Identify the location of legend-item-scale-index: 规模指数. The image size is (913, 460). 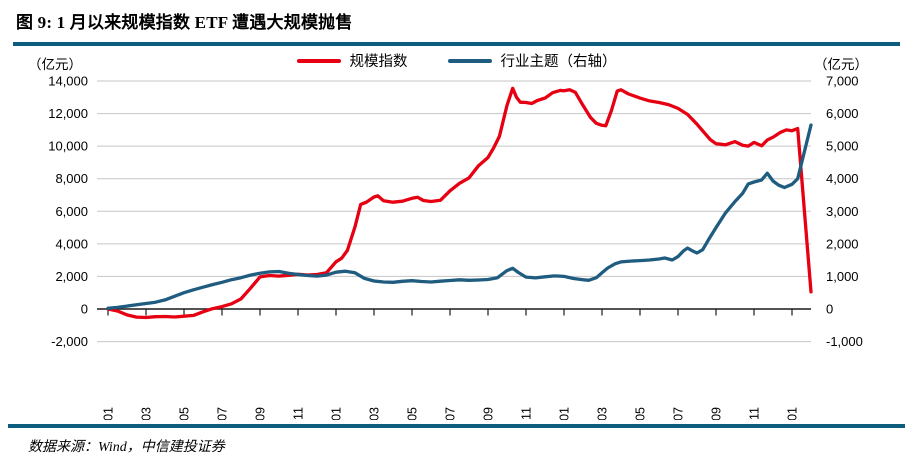
(352, 60).